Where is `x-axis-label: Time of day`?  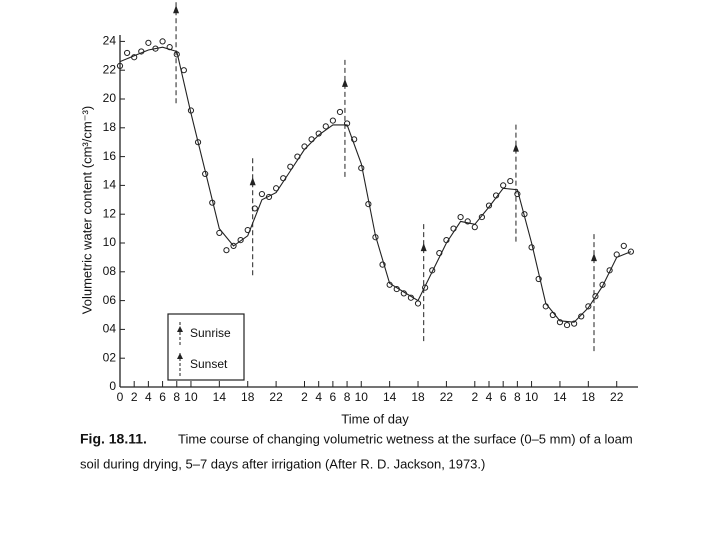
x-axis-label: Time of day is located at coordinates (375, 418).